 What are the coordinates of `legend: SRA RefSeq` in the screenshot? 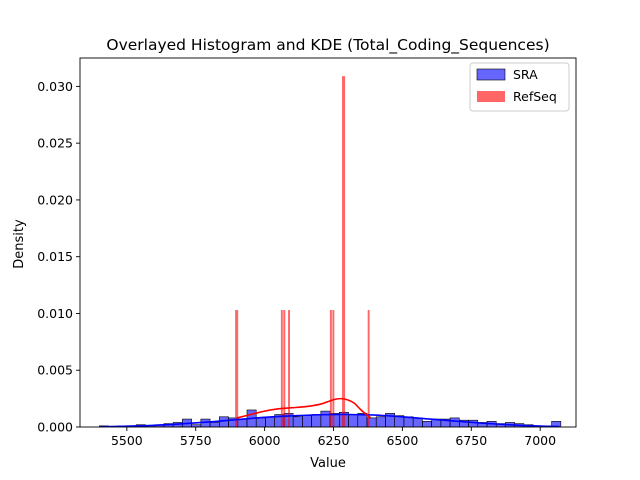 It's located at (519, 87).